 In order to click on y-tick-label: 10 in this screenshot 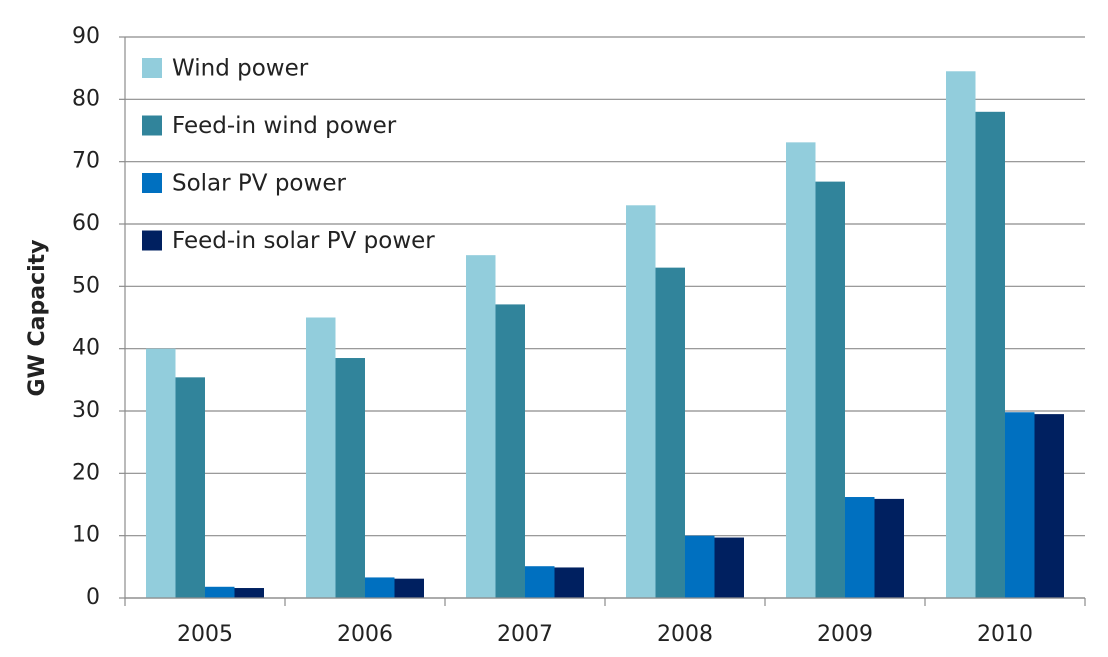, I will do `click(86, 535)`.